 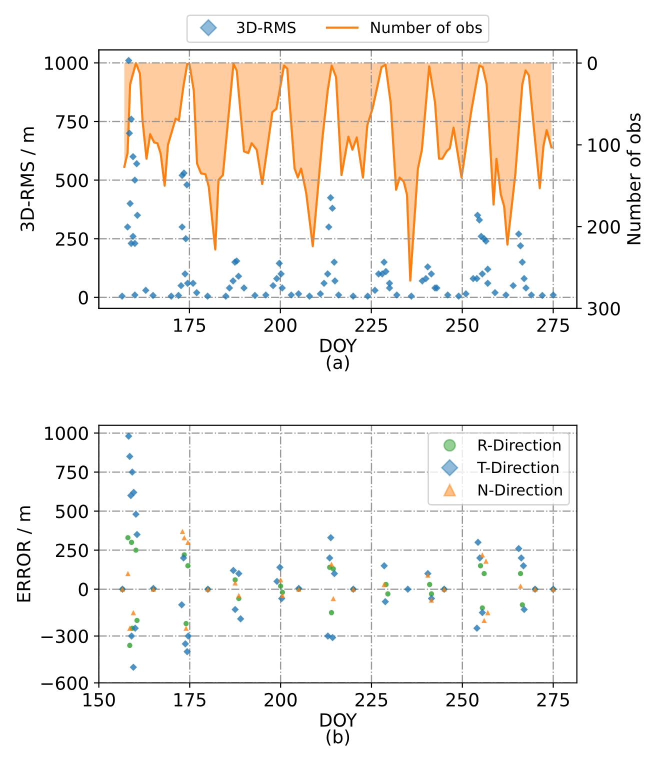 I want to click on y2-axis-title: Number of obs, so click(x=633, y=178).